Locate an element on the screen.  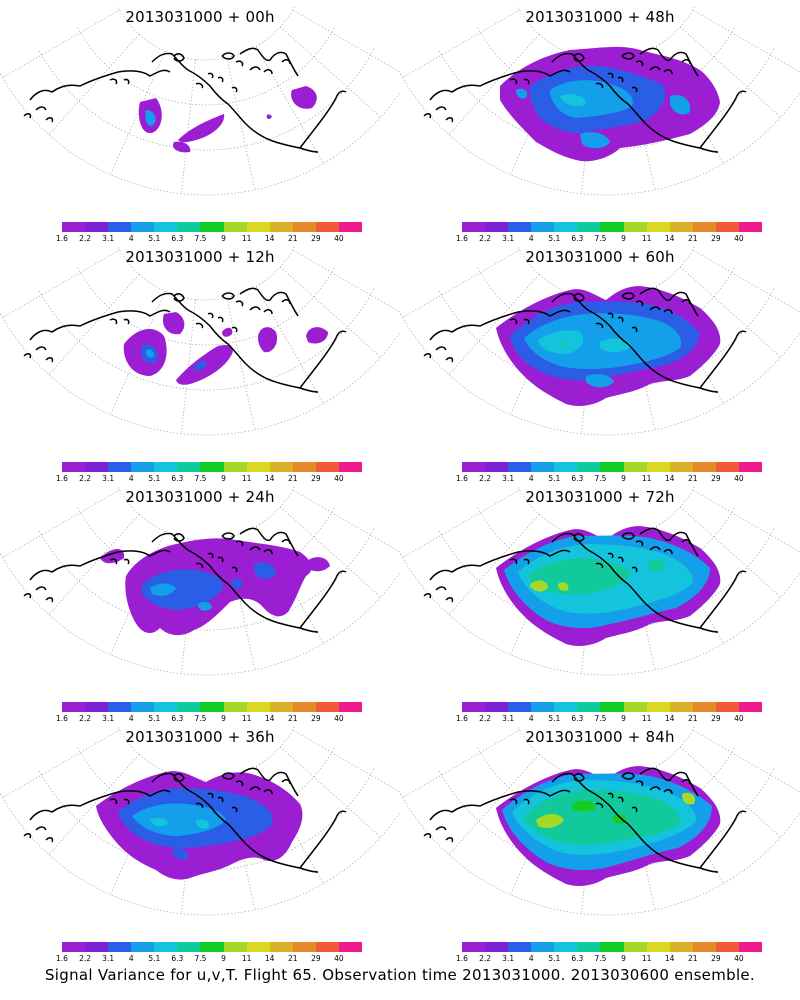
map-plot is located at coordinates (600, 101).